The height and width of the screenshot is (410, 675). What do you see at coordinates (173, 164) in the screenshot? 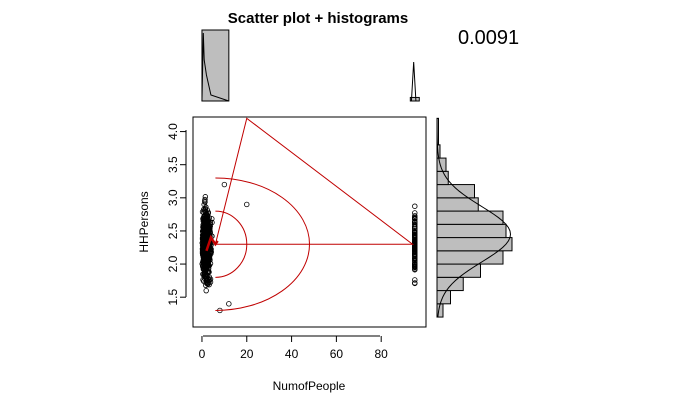
I see `y-tick-label: 3.5` at bounding box center [173, 164].